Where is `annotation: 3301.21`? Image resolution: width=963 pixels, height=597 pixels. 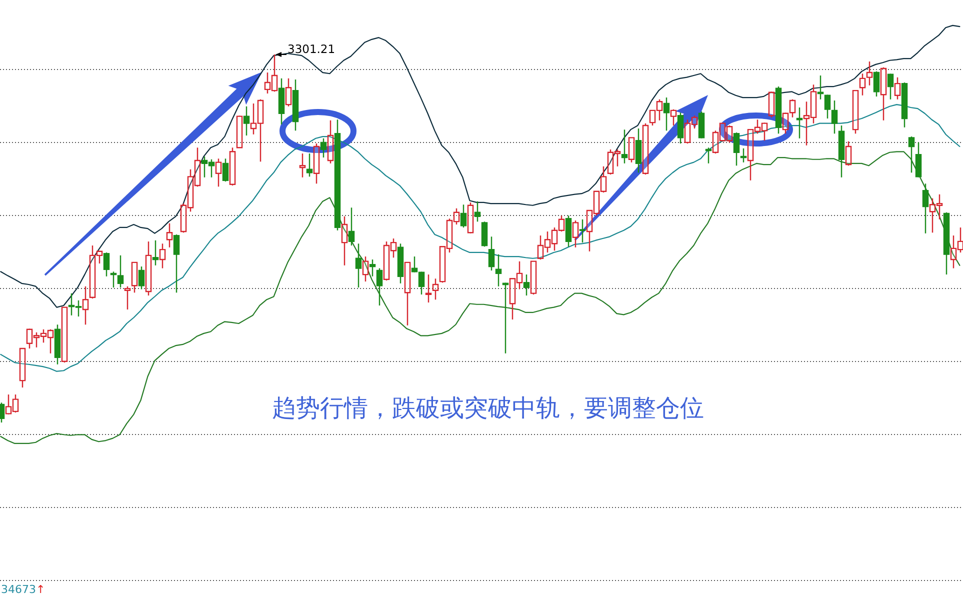 annotation: 3301.21 is located at coordinates (312, 49).